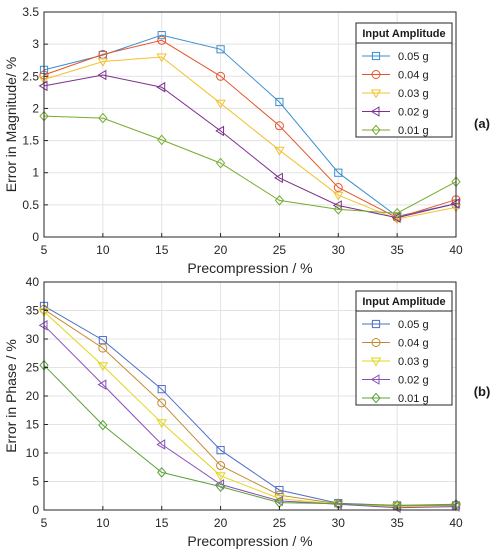 This screenshot has width=496, height=555. What do you see at coordinates (30, 205) in the screenshot?
I see `y-tick-label: 0.5` at bounding box center [30, 205].